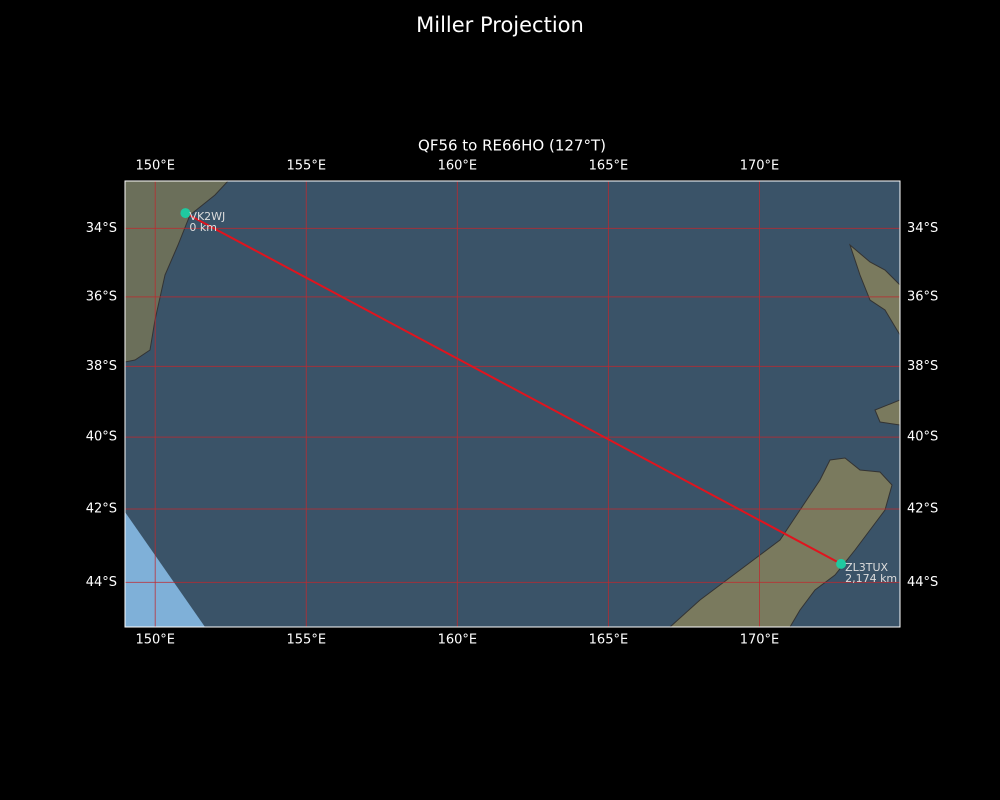 Image resolution: width=1000 pixels, height=800 pixels. What do you see at coordinates (101, 228) in the screenshot?
I see `lat-label-left: 34°S` at bounding box center [101, 228].